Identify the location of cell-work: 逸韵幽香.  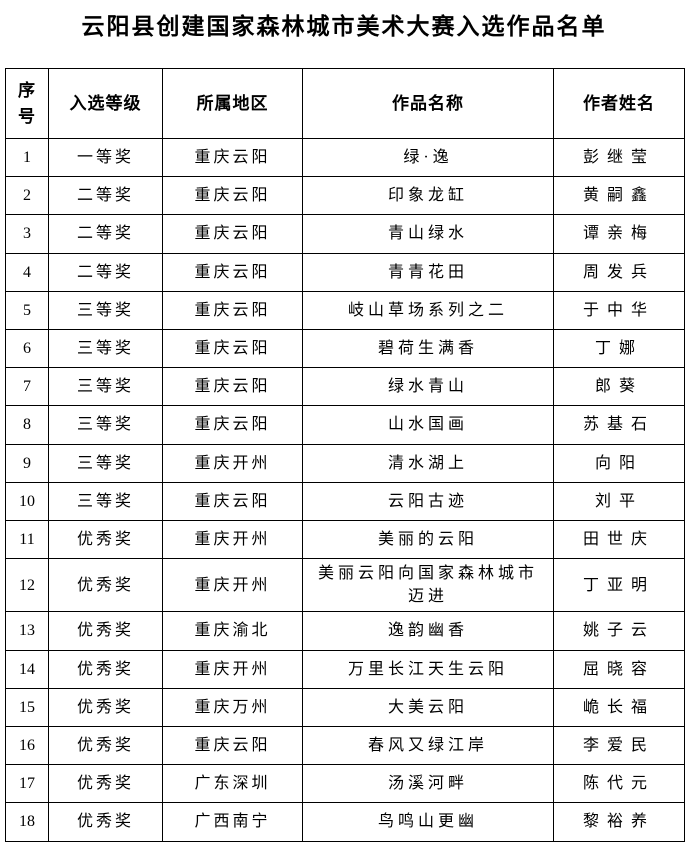
(428, 631).